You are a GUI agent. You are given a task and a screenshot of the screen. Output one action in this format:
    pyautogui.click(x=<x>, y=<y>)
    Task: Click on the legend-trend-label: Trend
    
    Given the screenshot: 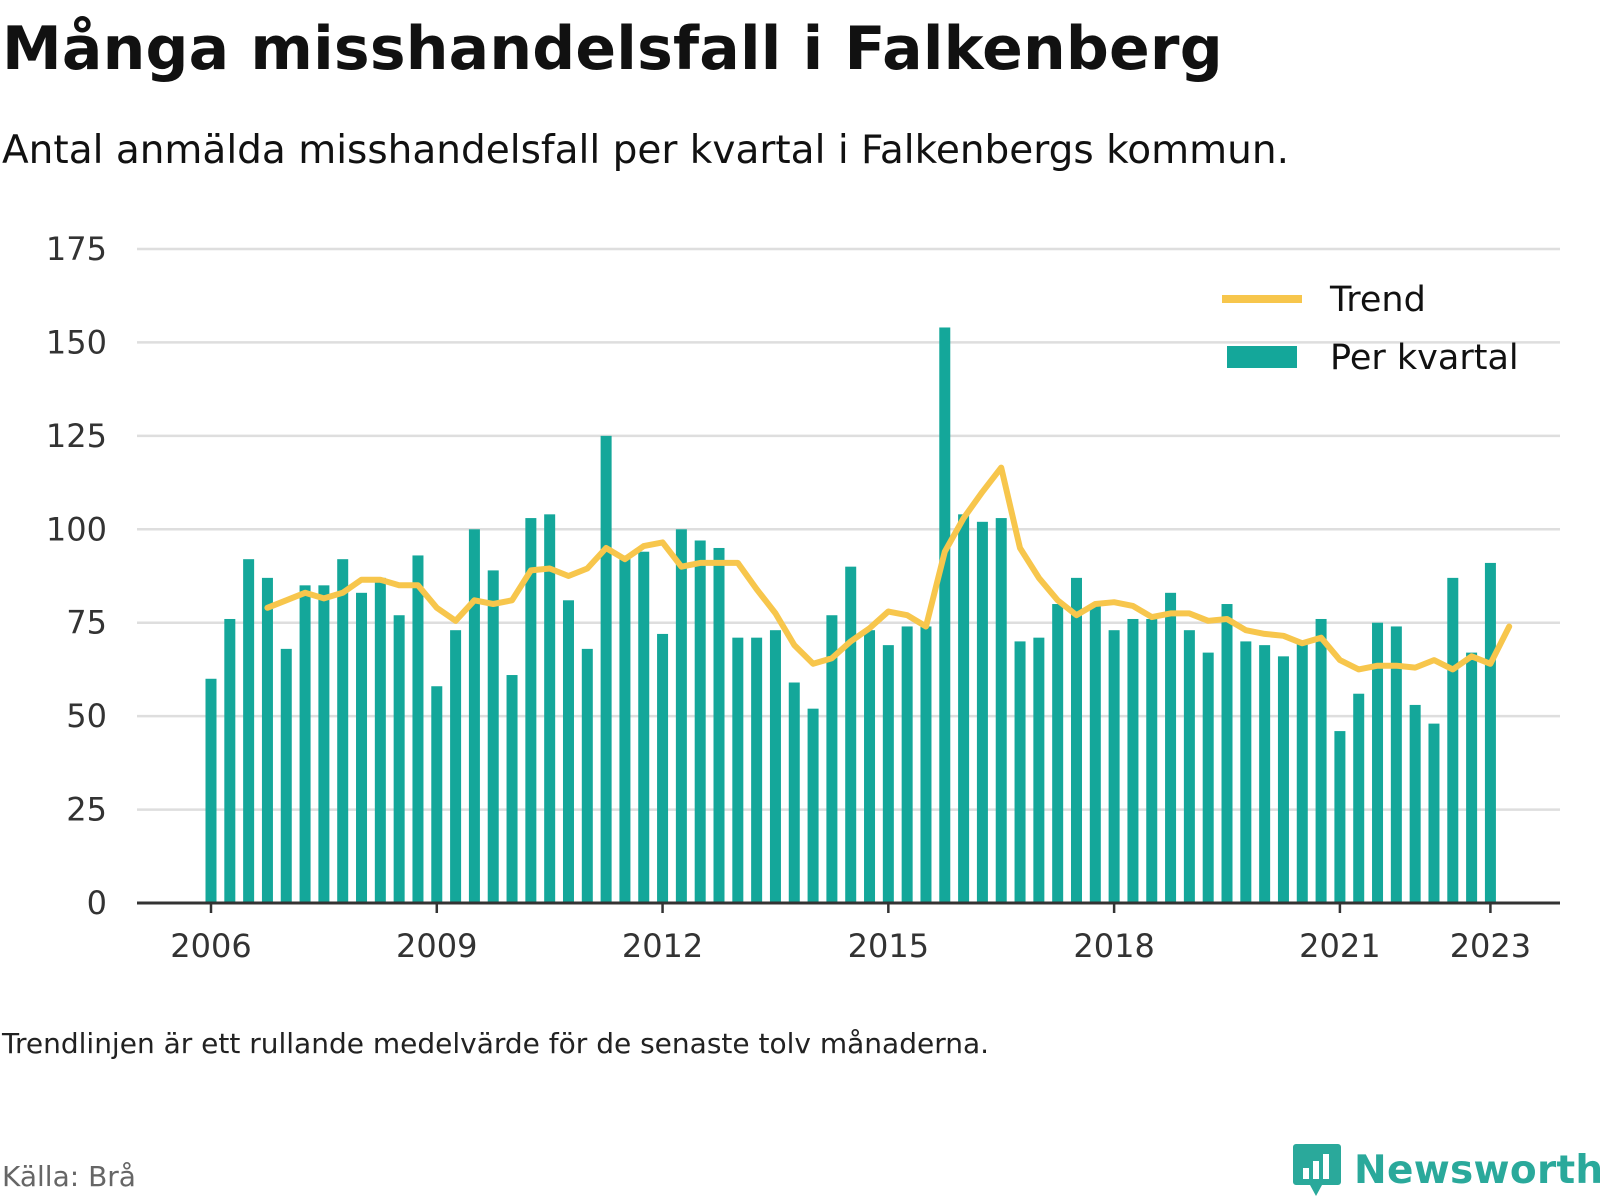 What is the action you would take?
    pyautogui.click(x=1377, y=300)
    